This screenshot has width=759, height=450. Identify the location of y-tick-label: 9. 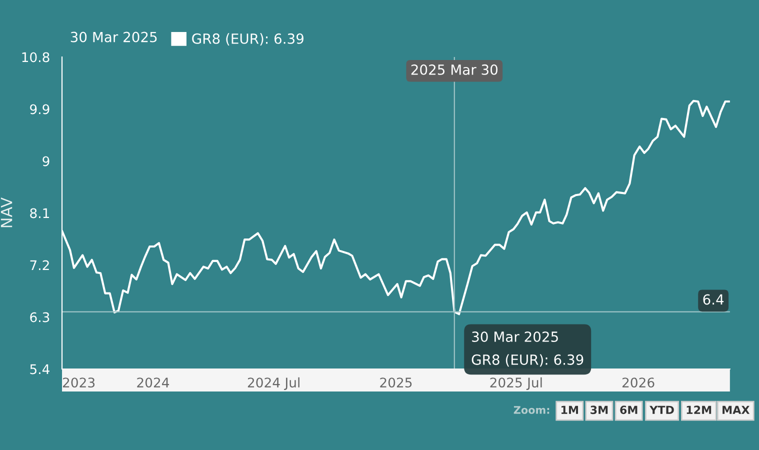
(46, 161).